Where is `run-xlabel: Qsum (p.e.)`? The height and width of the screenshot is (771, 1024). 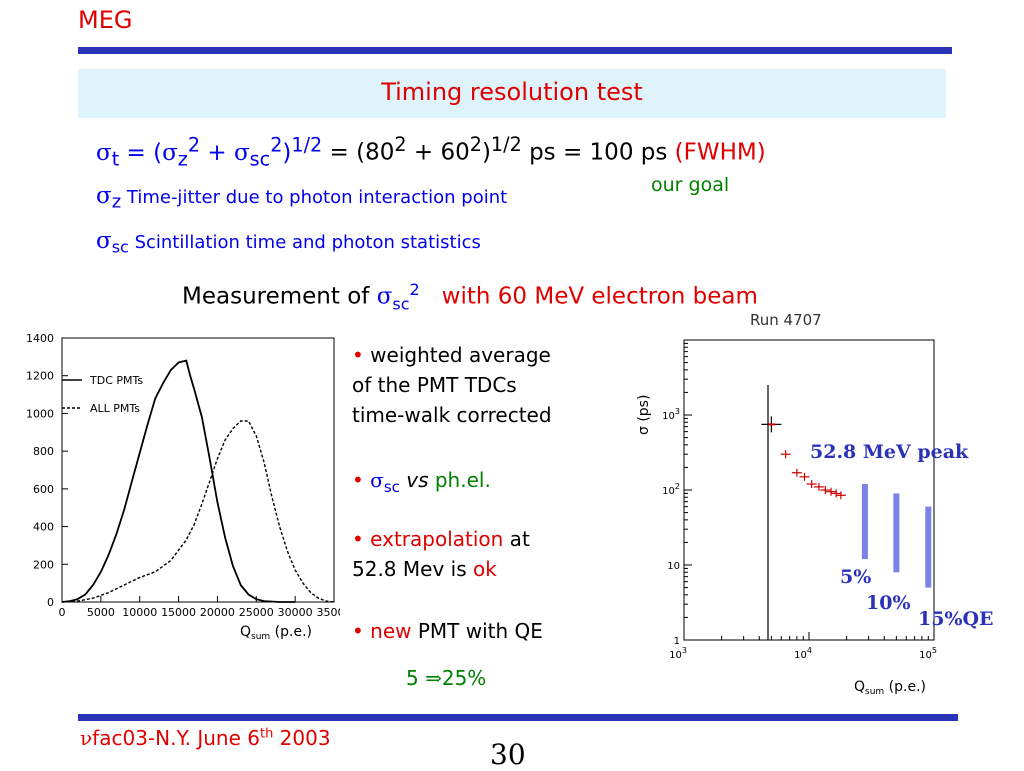 run-xlabel: Qsum (p.e.) is located at coordinates (890, 688).